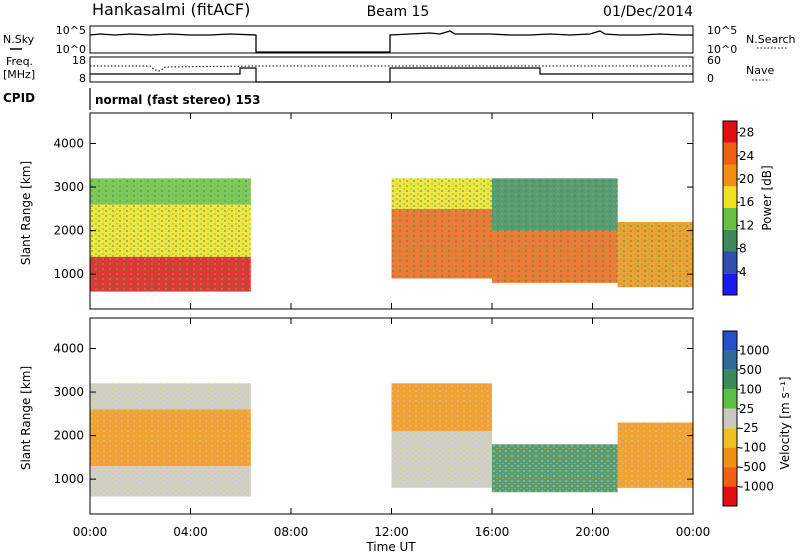  I want to click on power-colorbar-label-1: 8, so click(743, 249).